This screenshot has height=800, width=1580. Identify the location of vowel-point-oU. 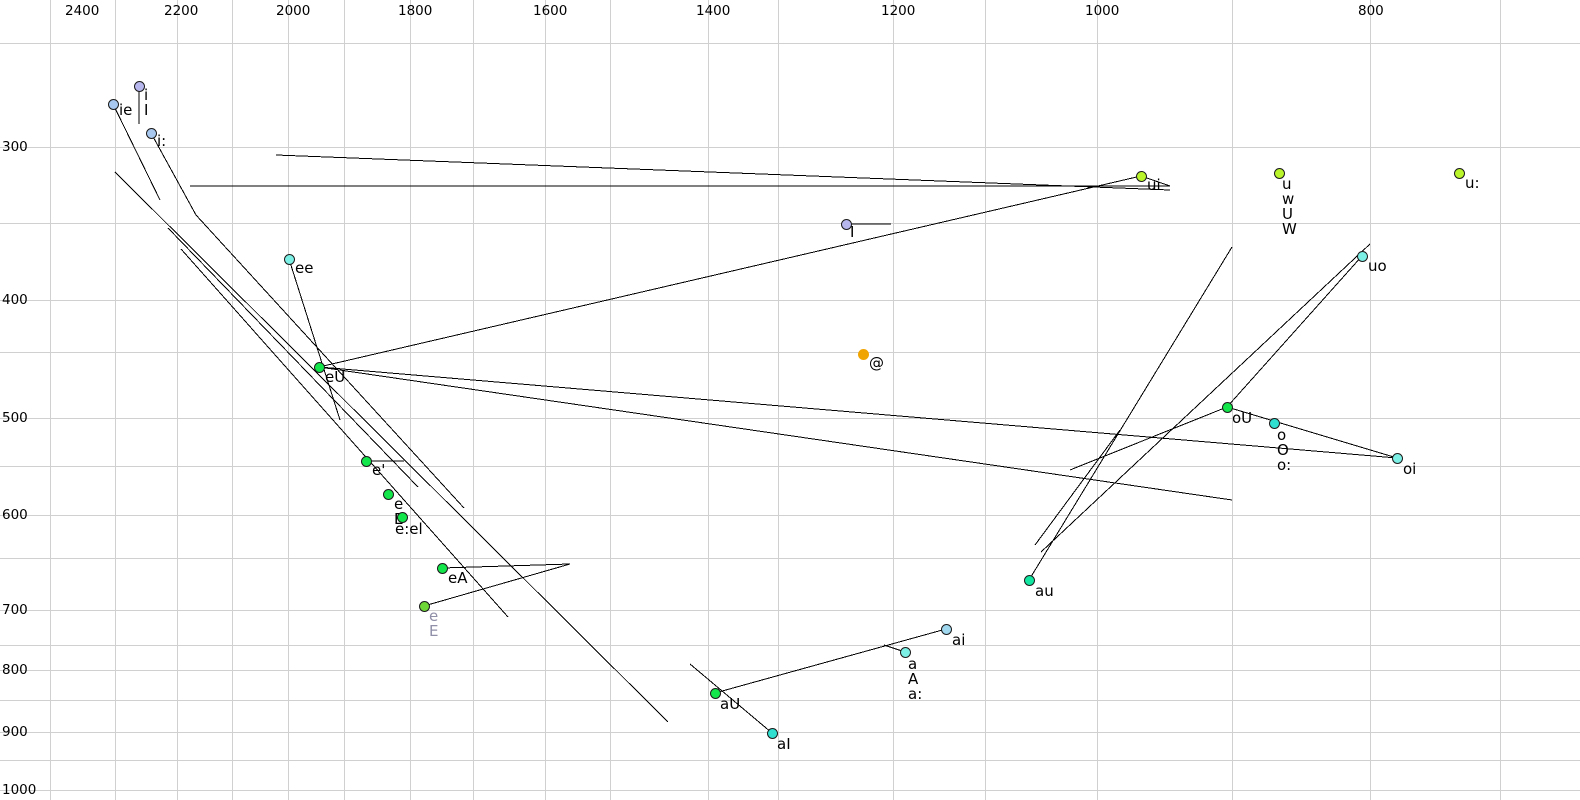
(1227, 407).